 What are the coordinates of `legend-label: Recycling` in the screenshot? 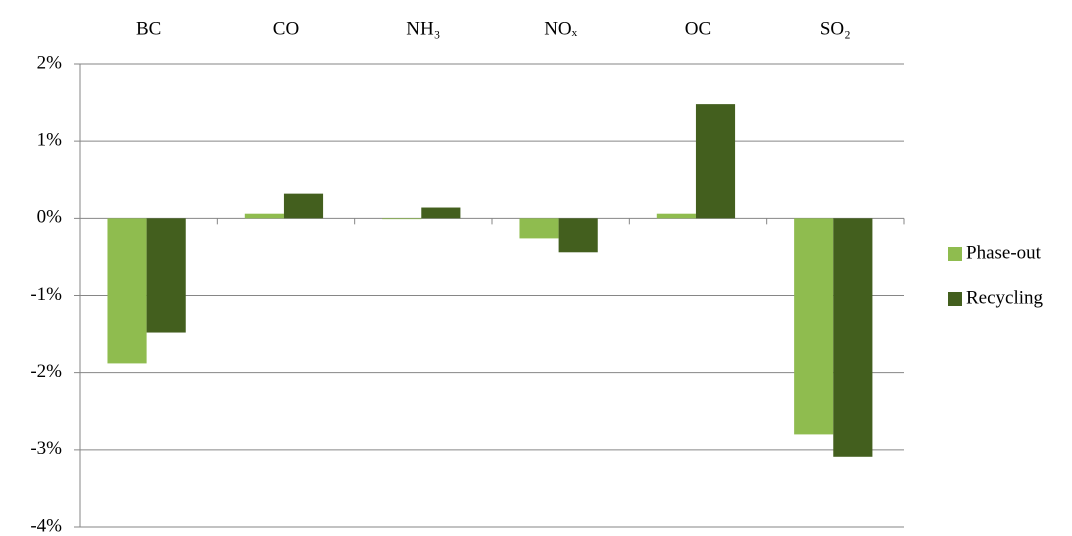 It's located at (1005, 297).